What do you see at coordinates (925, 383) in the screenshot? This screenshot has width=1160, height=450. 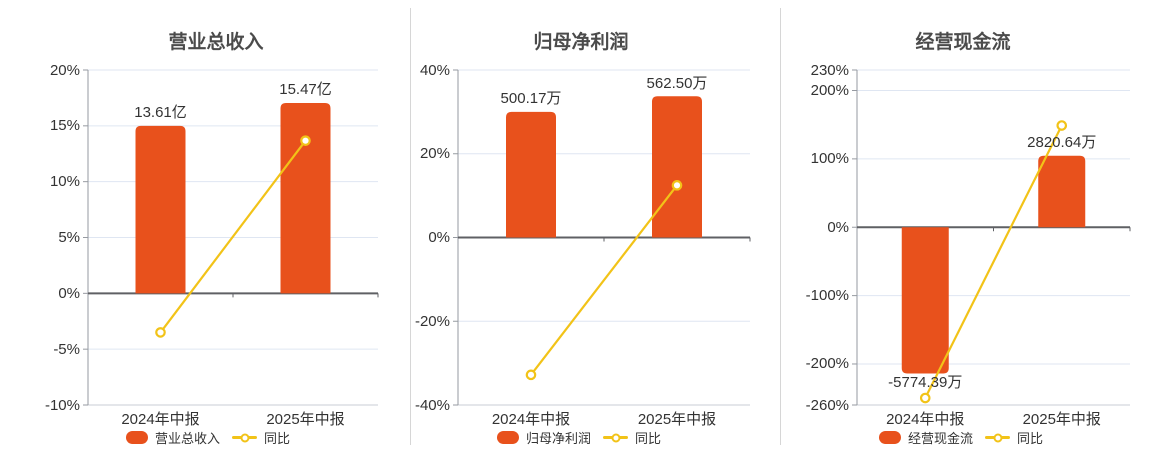 I see `bar-value-label: -5774.39万` at bounding box center [925, 383].